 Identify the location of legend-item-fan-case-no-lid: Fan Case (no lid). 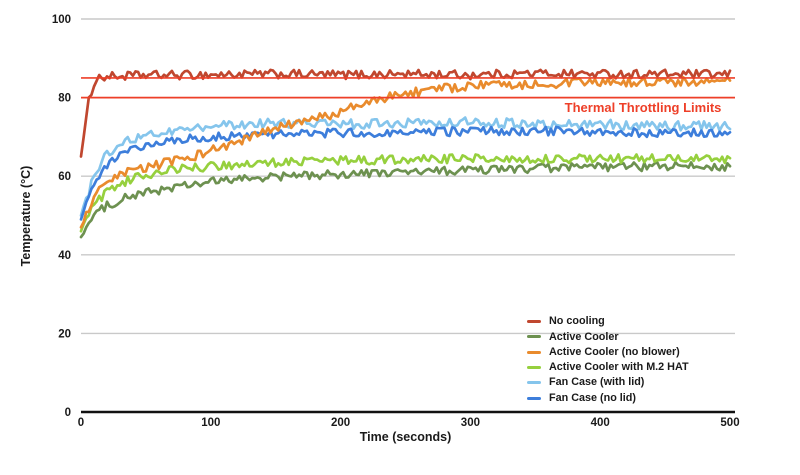
(608, 397).